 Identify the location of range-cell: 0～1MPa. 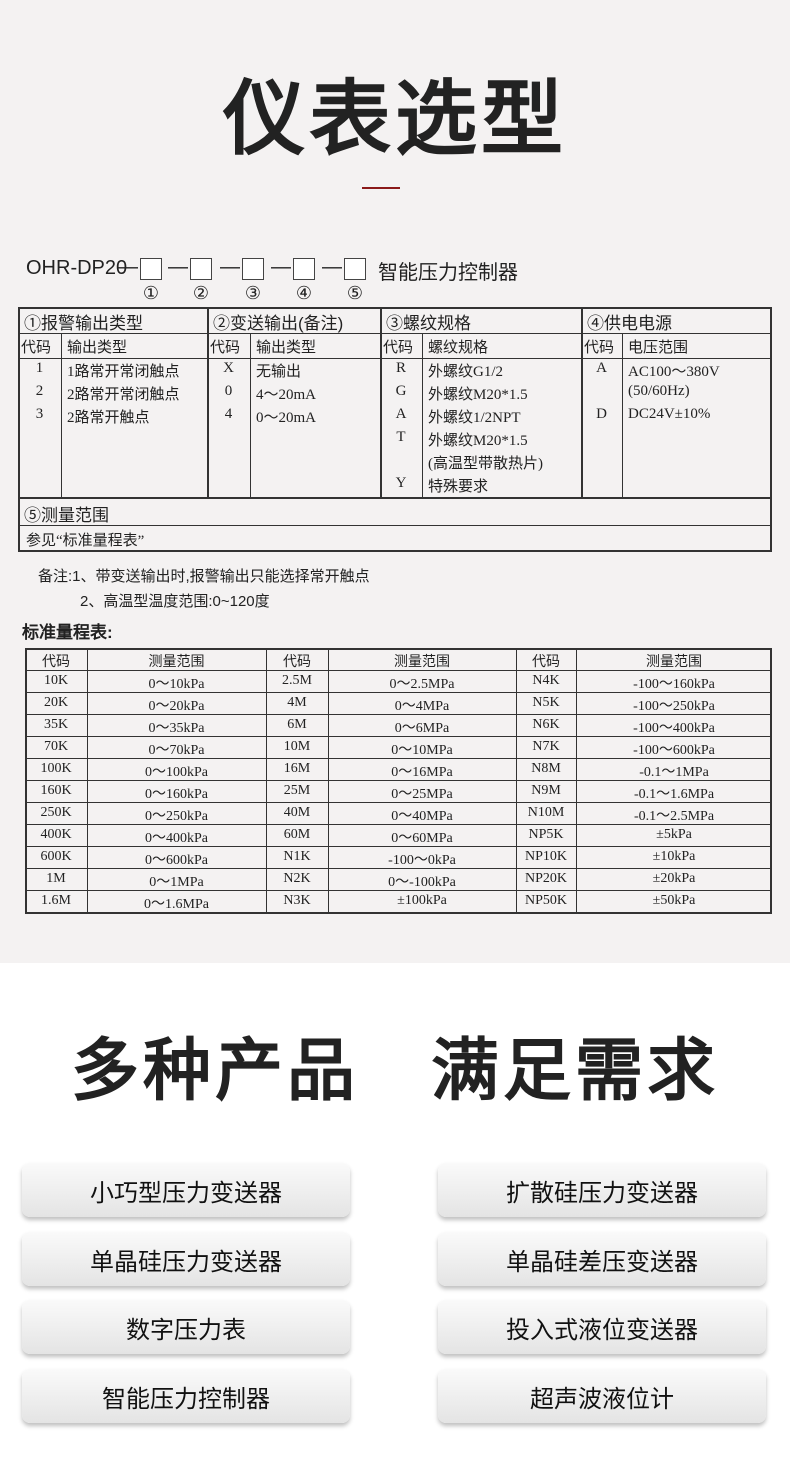
(176, 882).